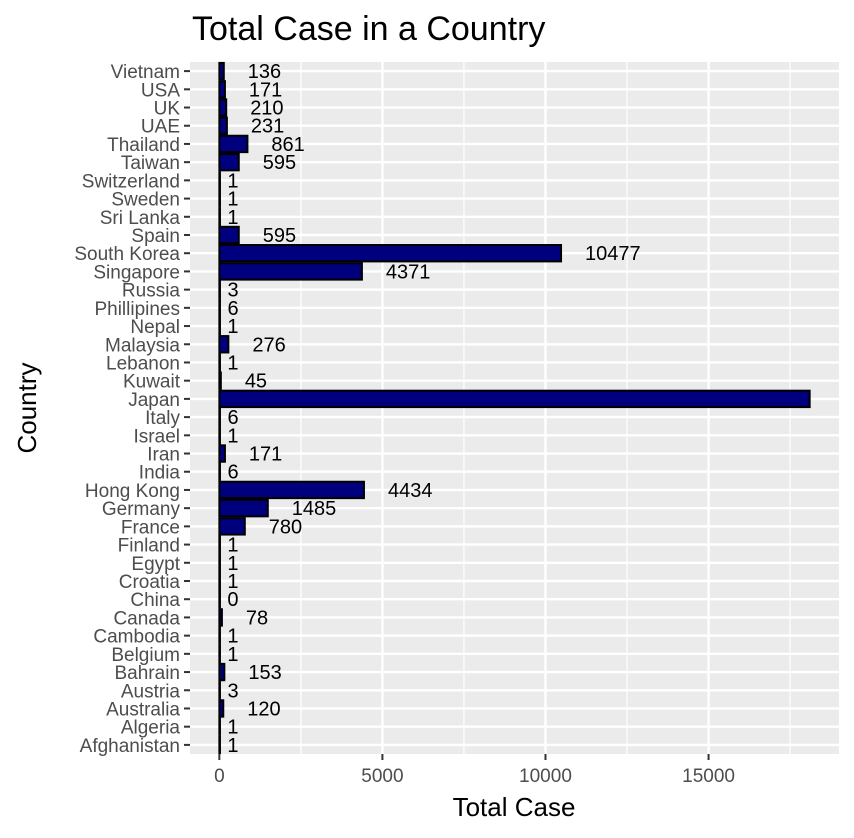 The image size is (854, 838). I want to click on y-tick-label: Japan, so click(154, 400).